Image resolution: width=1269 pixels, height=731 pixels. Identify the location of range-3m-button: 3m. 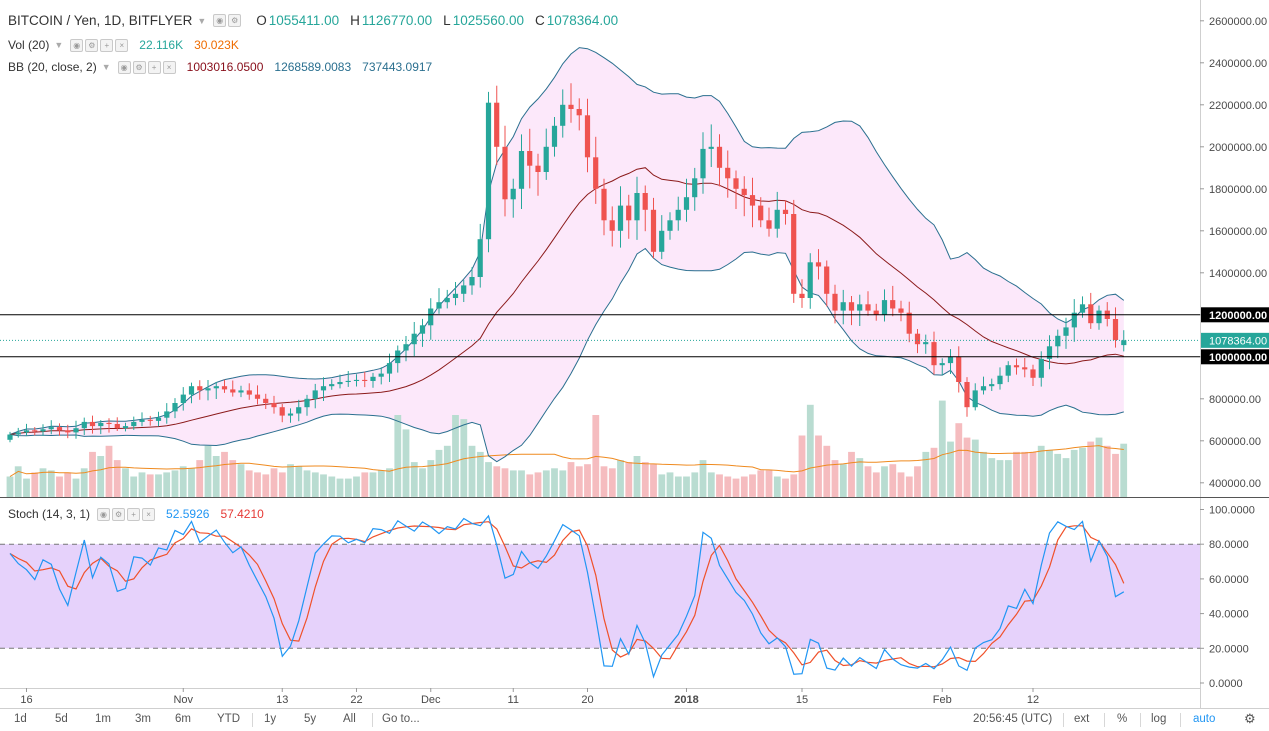
(143, 719).